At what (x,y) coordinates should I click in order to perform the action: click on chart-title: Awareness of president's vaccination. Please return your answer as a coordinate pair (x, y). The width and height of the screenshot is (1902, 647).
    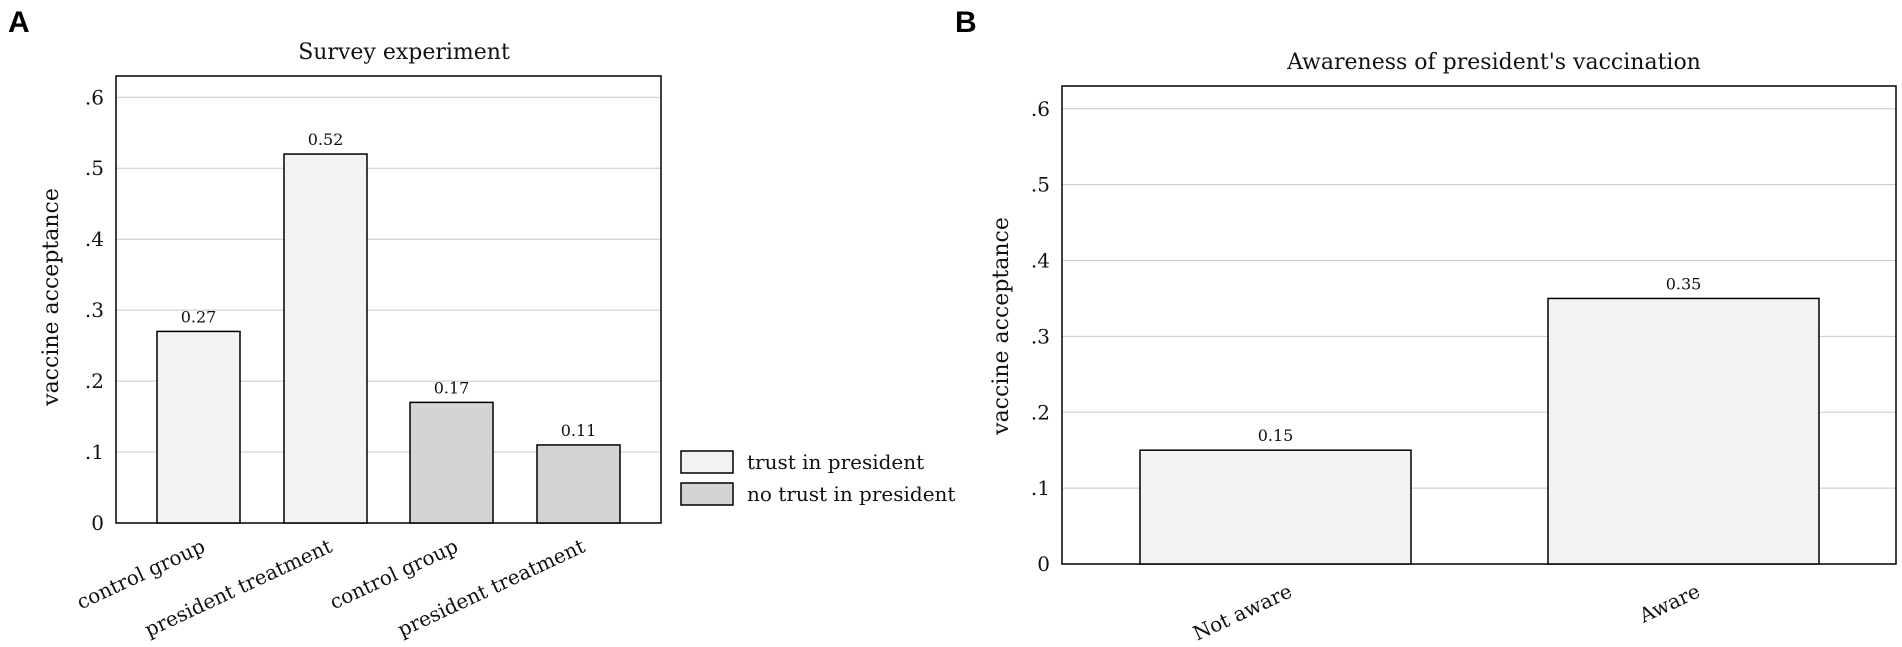
    Looking at the image, I should click on (1493, 62).